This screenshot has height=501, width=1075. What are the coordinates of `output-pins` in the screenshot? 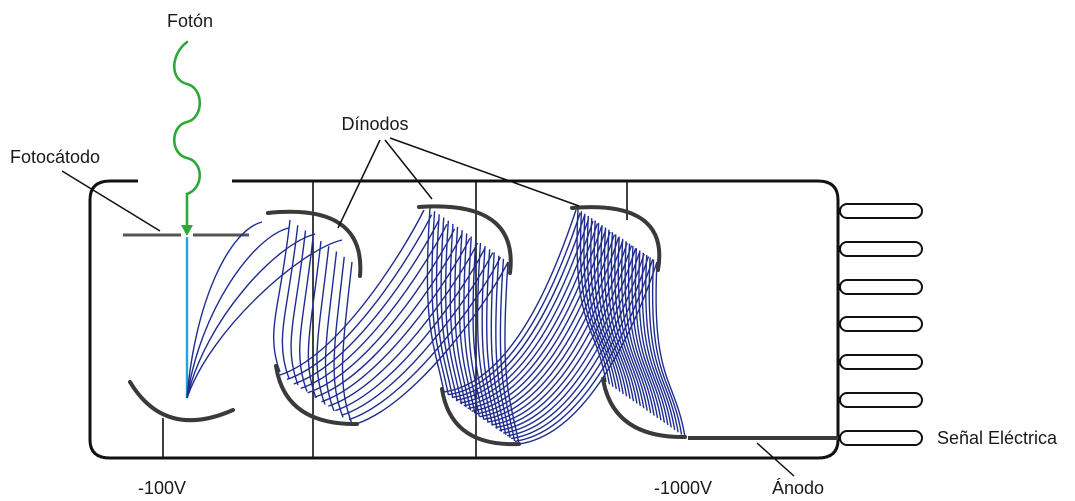 It's located at (881, 324).